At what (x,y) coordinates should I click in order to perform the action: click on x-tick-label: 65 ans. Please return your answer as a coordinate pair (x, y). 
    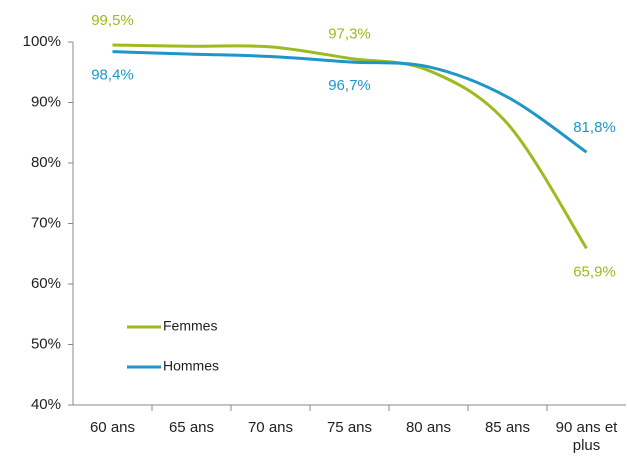
    Looking at the image, I should click on (191, 427).